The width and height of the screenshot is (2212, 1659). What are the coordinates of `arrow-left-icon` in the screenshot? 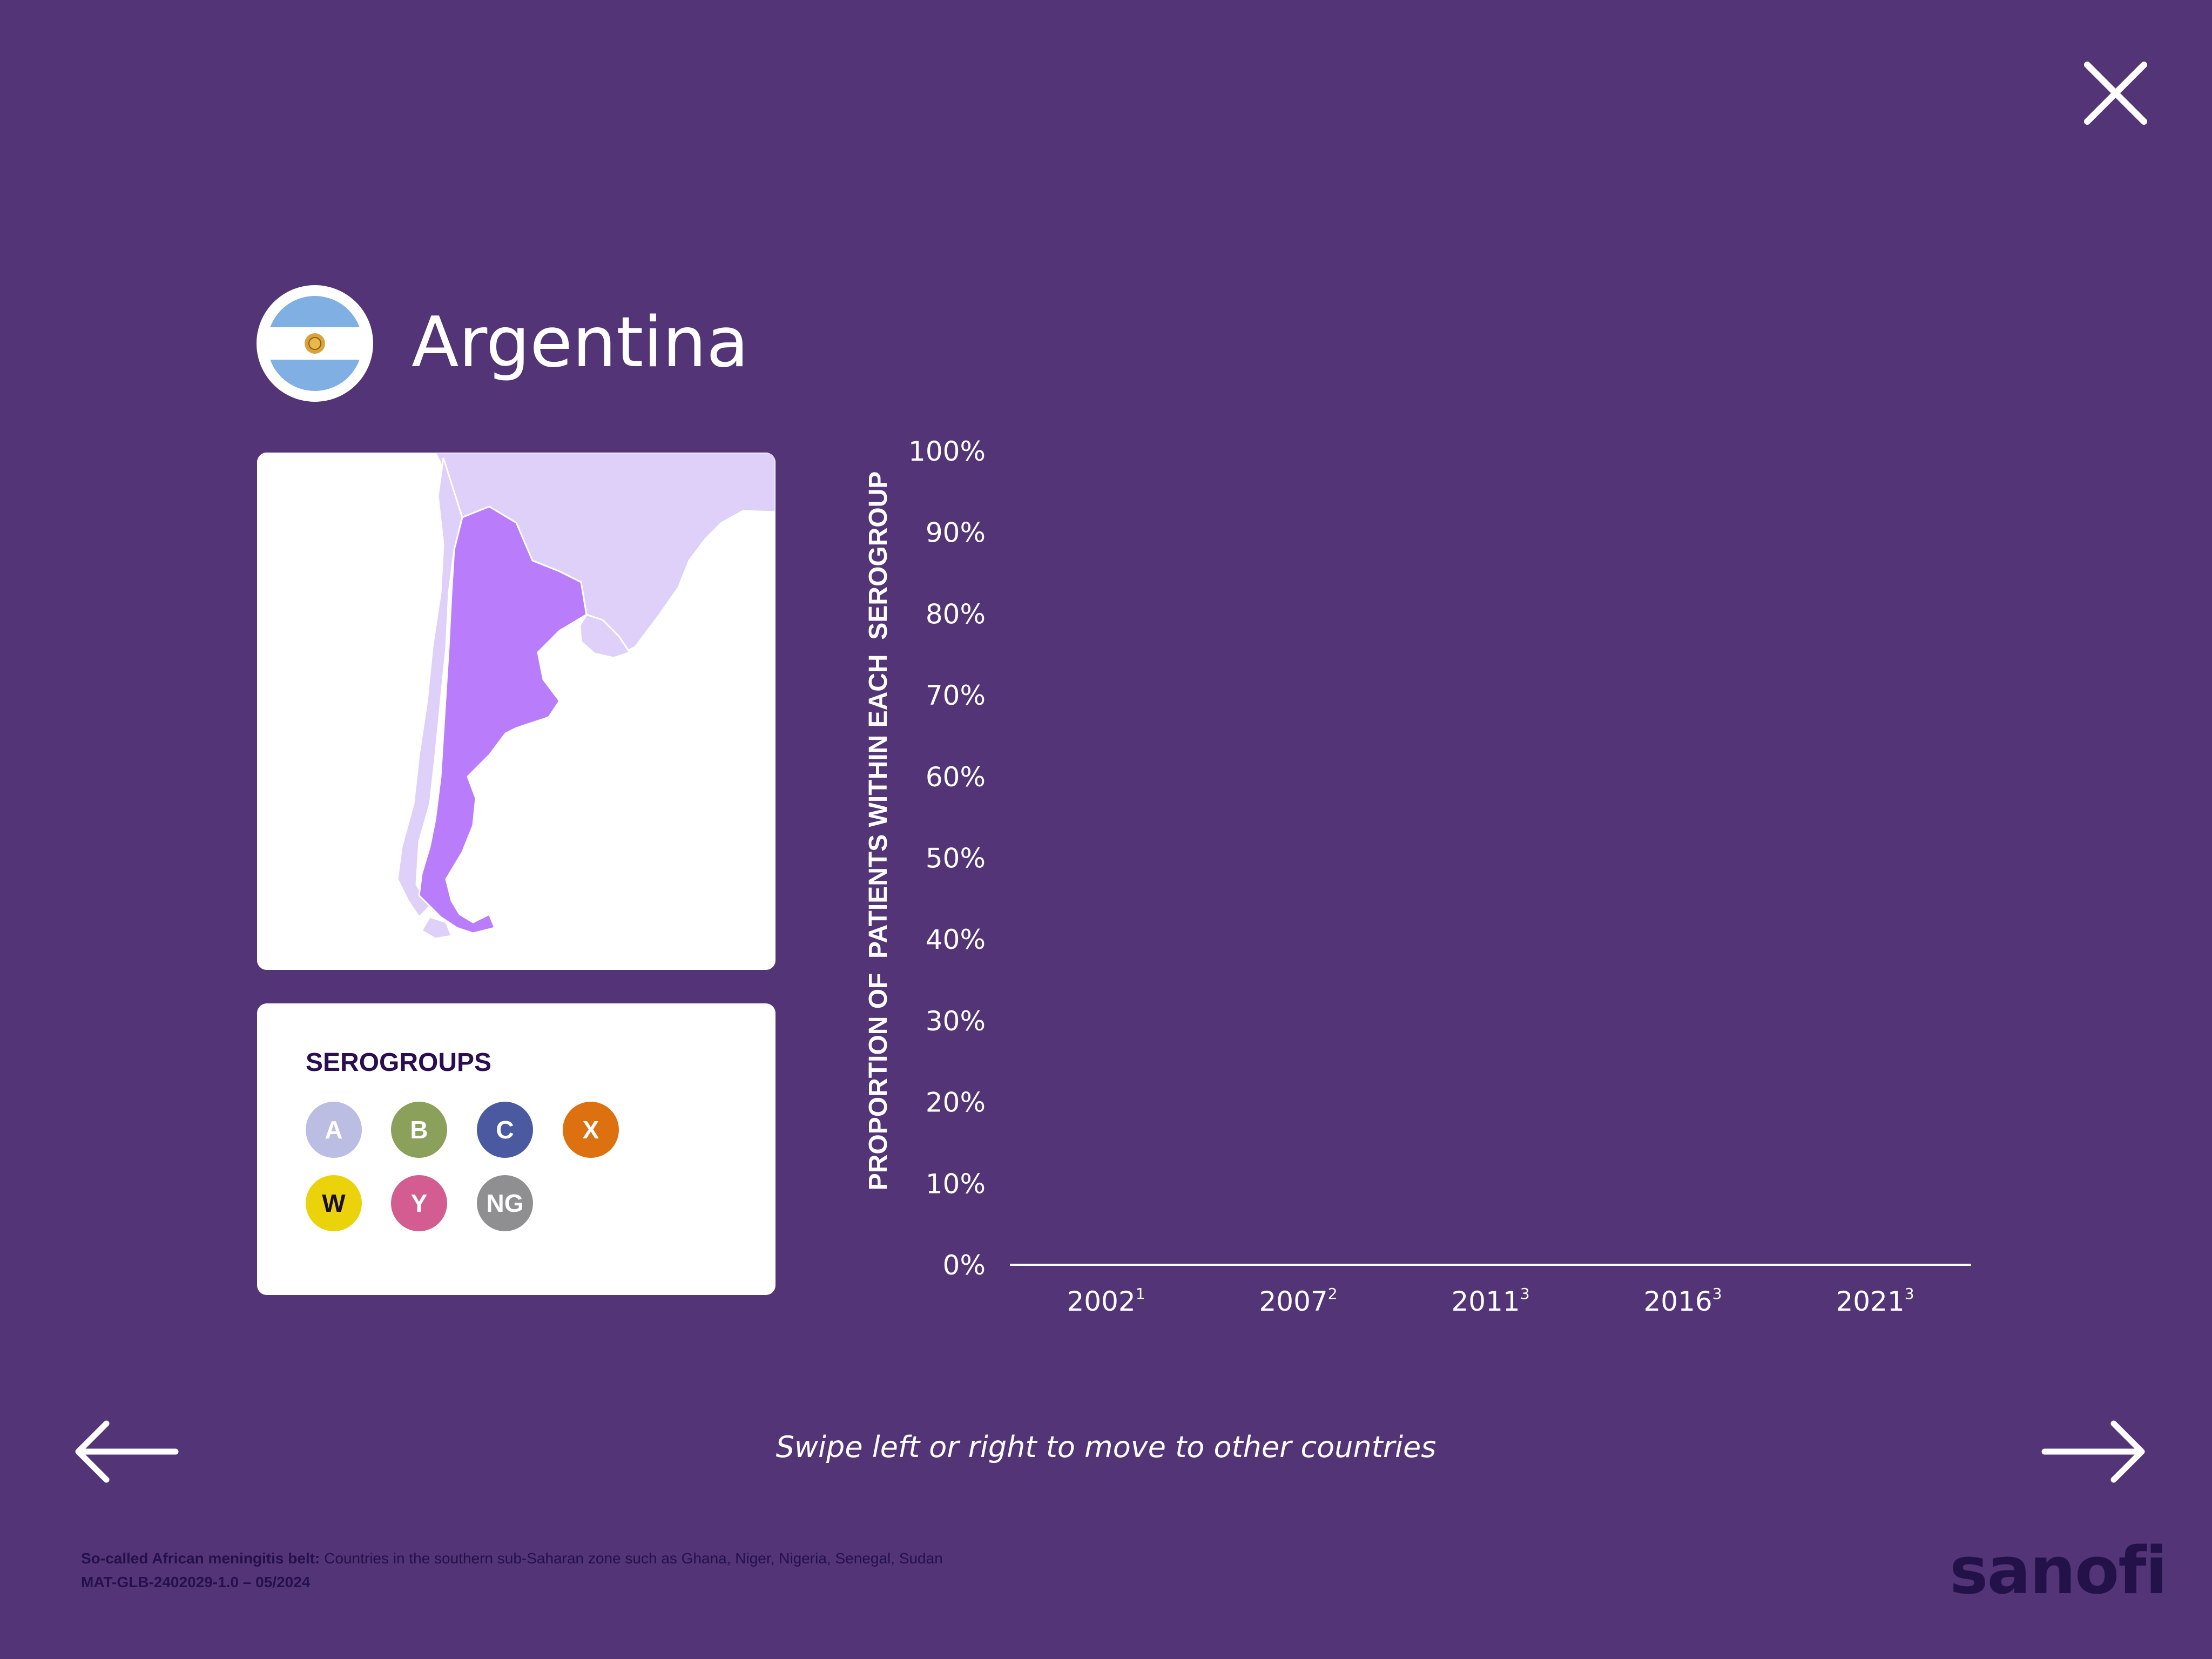 It's located at (127, 1451).